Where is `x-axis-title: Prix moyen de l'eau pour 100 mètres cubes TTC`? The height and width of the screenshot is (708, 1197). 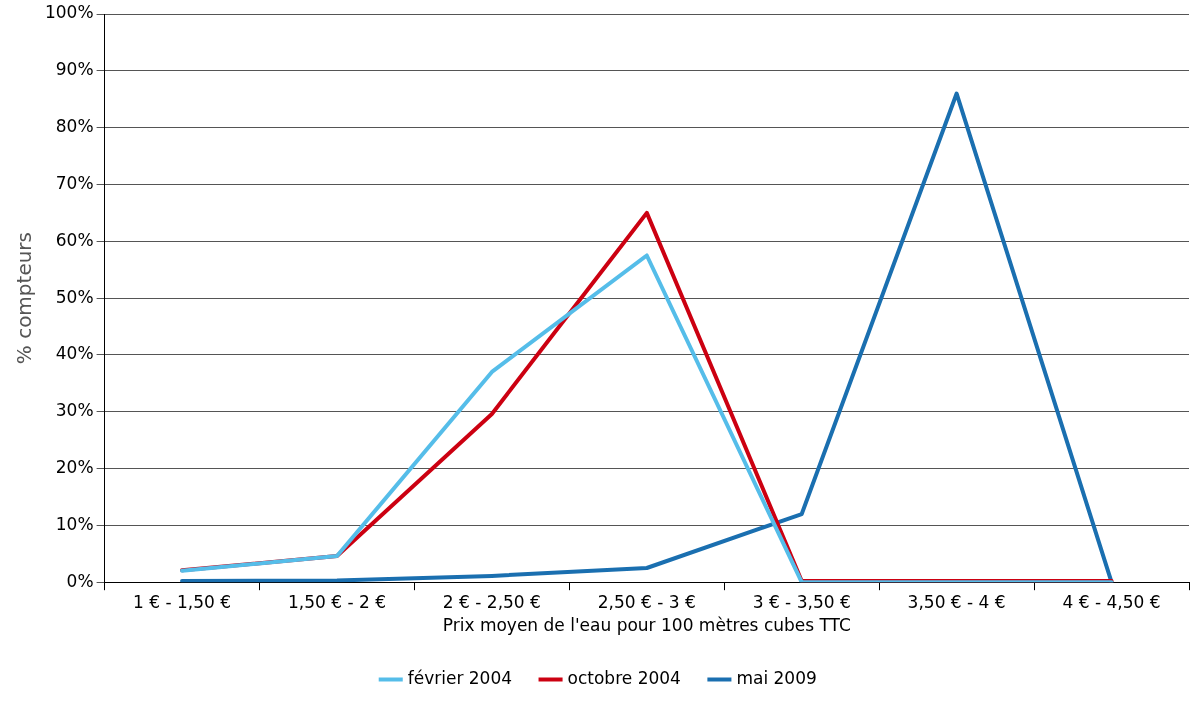 x-axis-title: Prix moyen de l'eau pour 100 mètres cubes TTC is located at coordinates (646, 625).